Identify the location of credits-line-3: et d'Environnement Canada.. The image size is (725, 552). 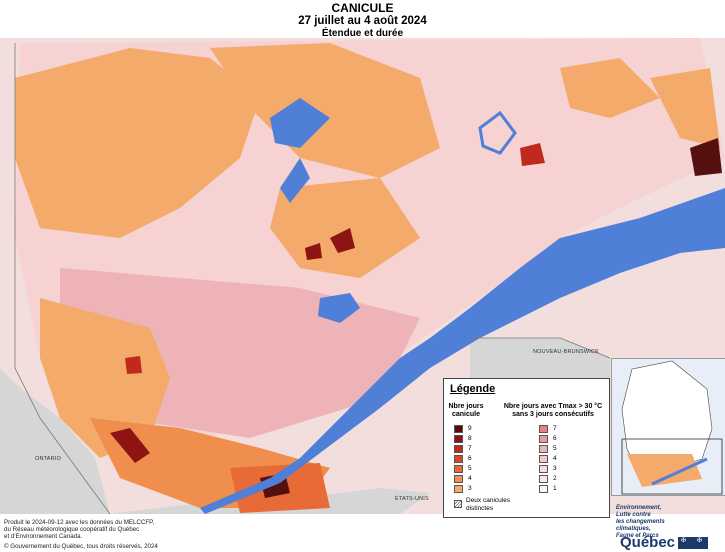
(43, 537).